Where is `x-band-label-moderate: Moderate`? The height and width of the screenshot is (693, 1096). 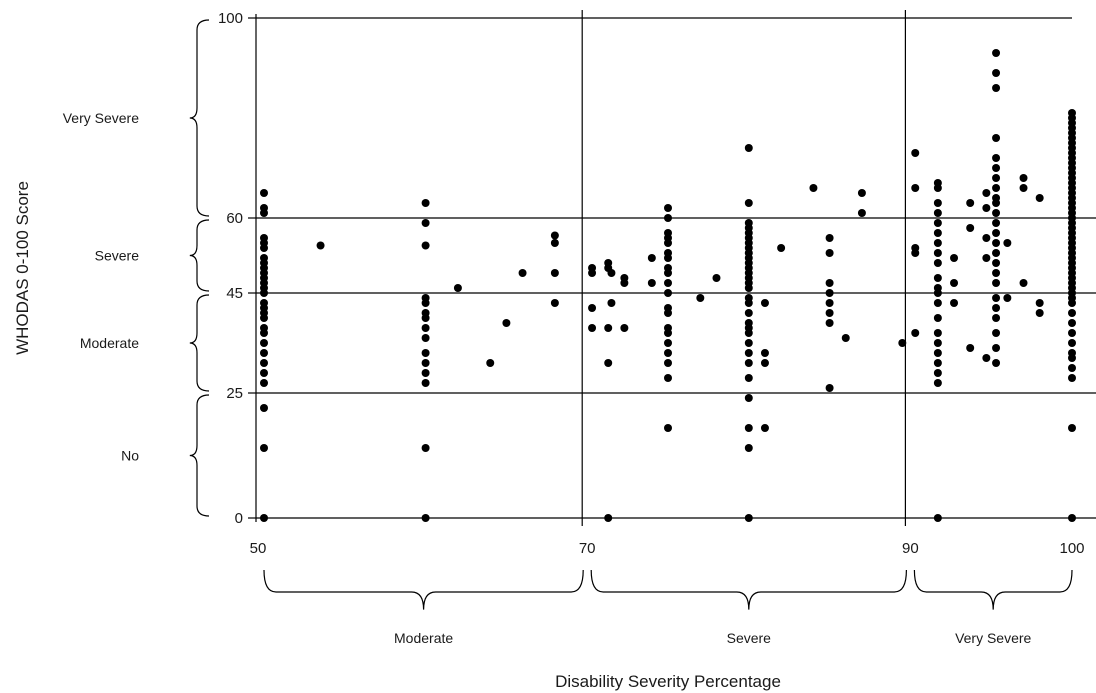
x-band-label-moderate: Moderate is located at coordinates (423, 638).